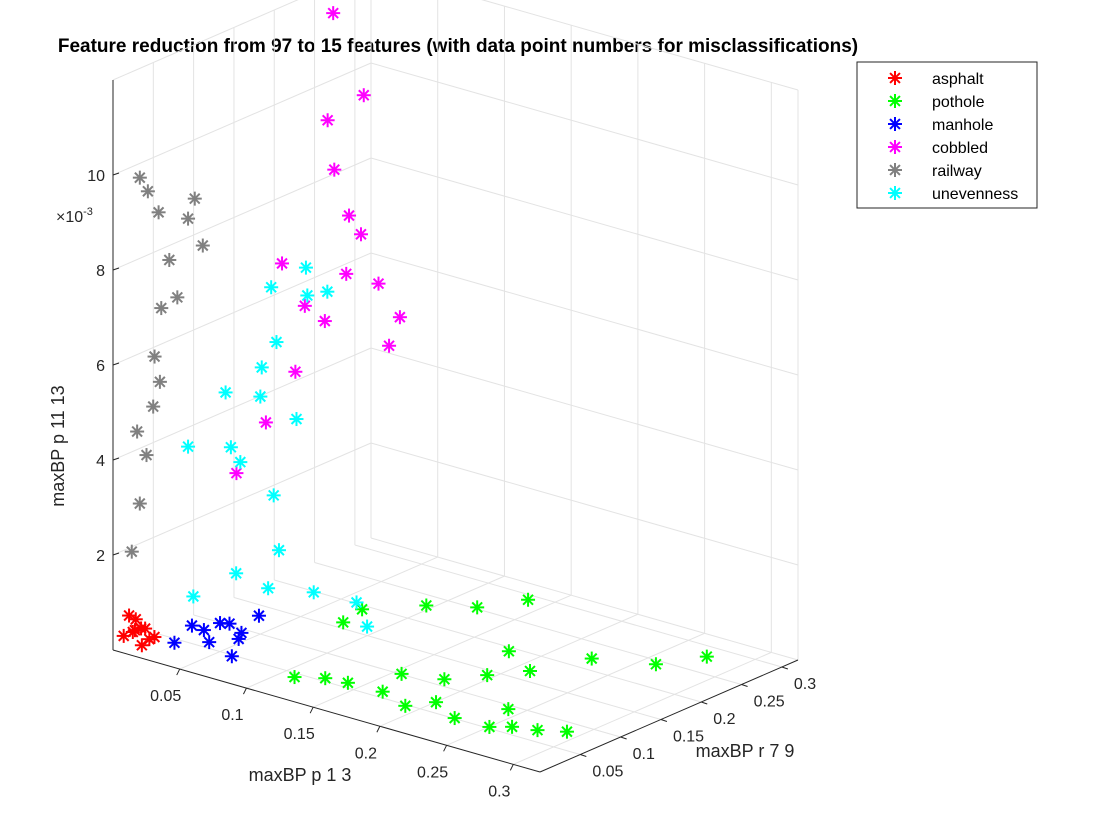  I want to click on z-tick-label: 2, so click(100, 556).